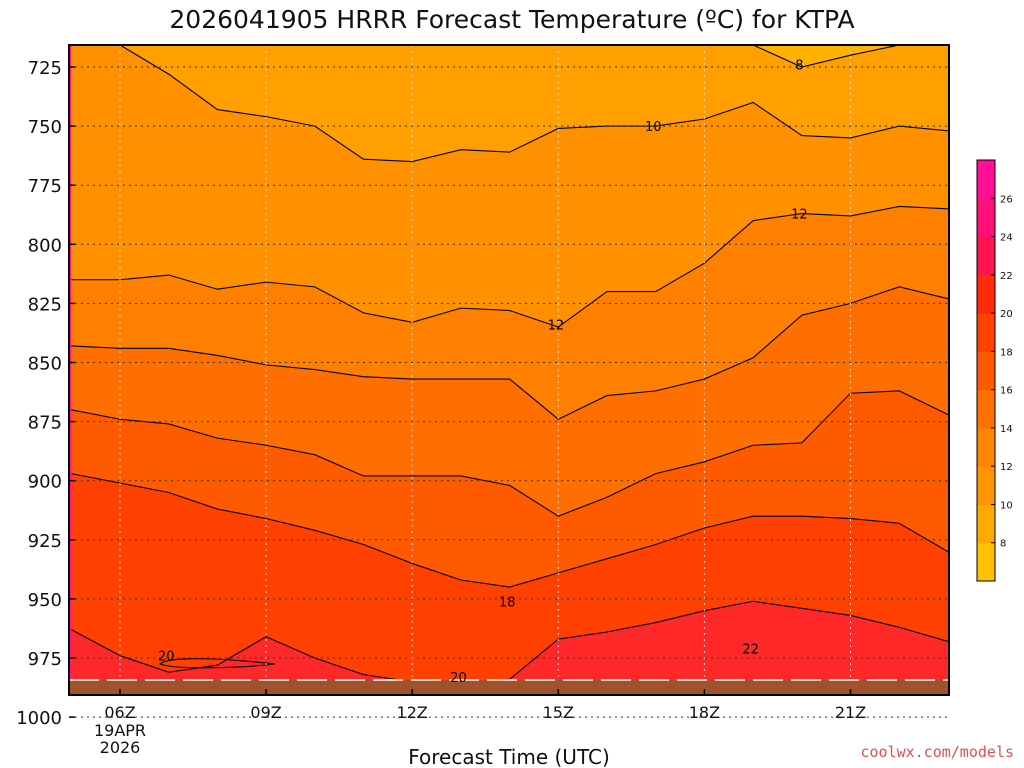  Describe the element at coordinates (1006, 429) in the screenshot. I see `colorbar-label: 14` at that location.